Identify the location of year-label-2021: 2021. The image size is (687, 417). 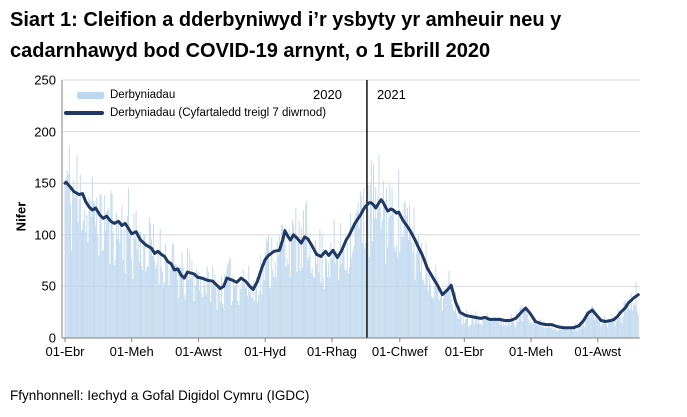
(391, 94).